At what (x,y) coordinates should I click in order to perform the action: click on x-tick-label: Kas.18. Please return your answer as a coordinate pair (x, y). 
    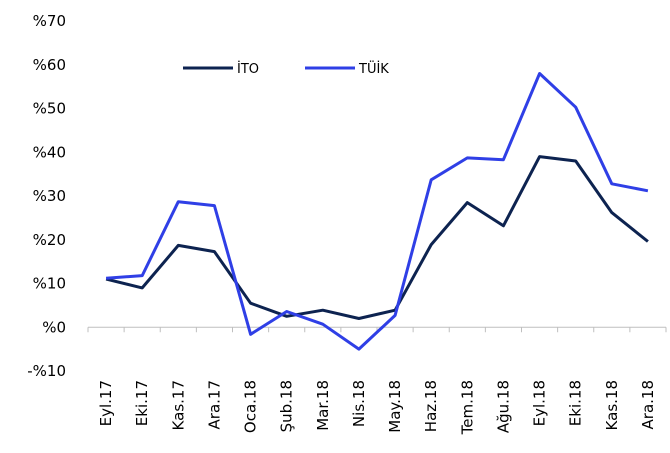
    Looking at the image, I should click on (612, 405).